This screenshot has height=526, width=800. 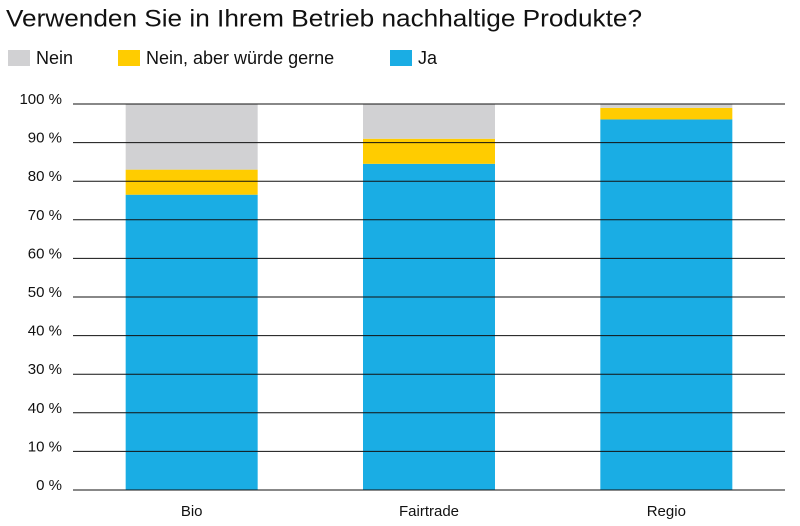 What do you see at coordinates (45, 253) in the screenshot?
I see `y-tick-label: 60 %` at bounding box center [45, 253].